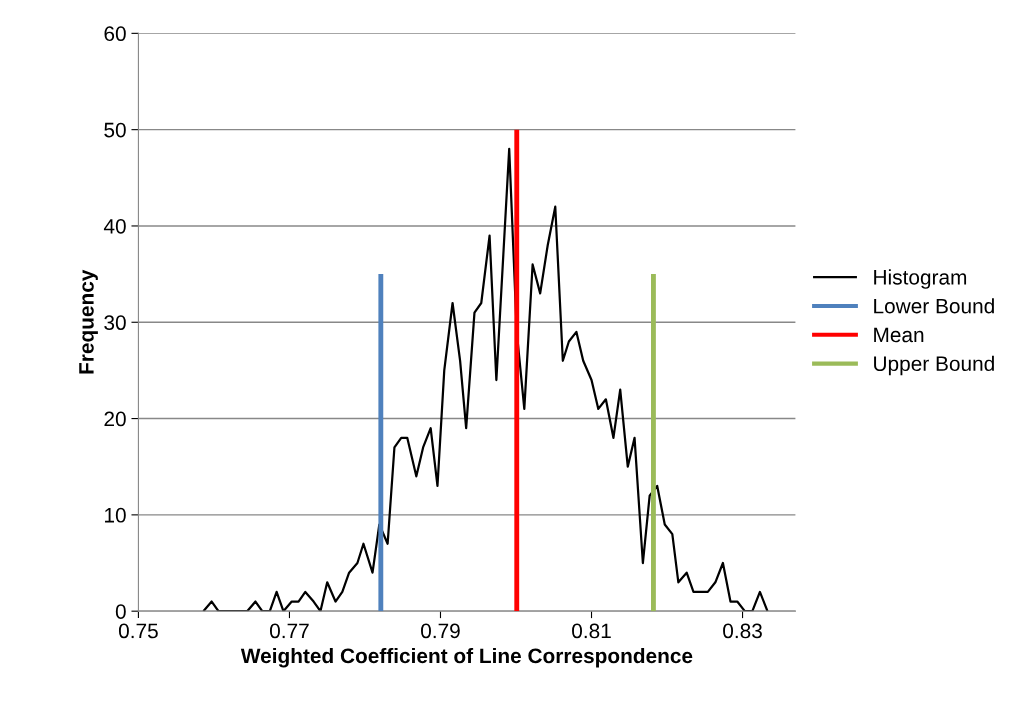 Image resolution: width=1033 pixels, height=725 pixels. Describe the element at coordinates (115, 323) in the screenshot. I see `y-tick-label: 30` at that location.